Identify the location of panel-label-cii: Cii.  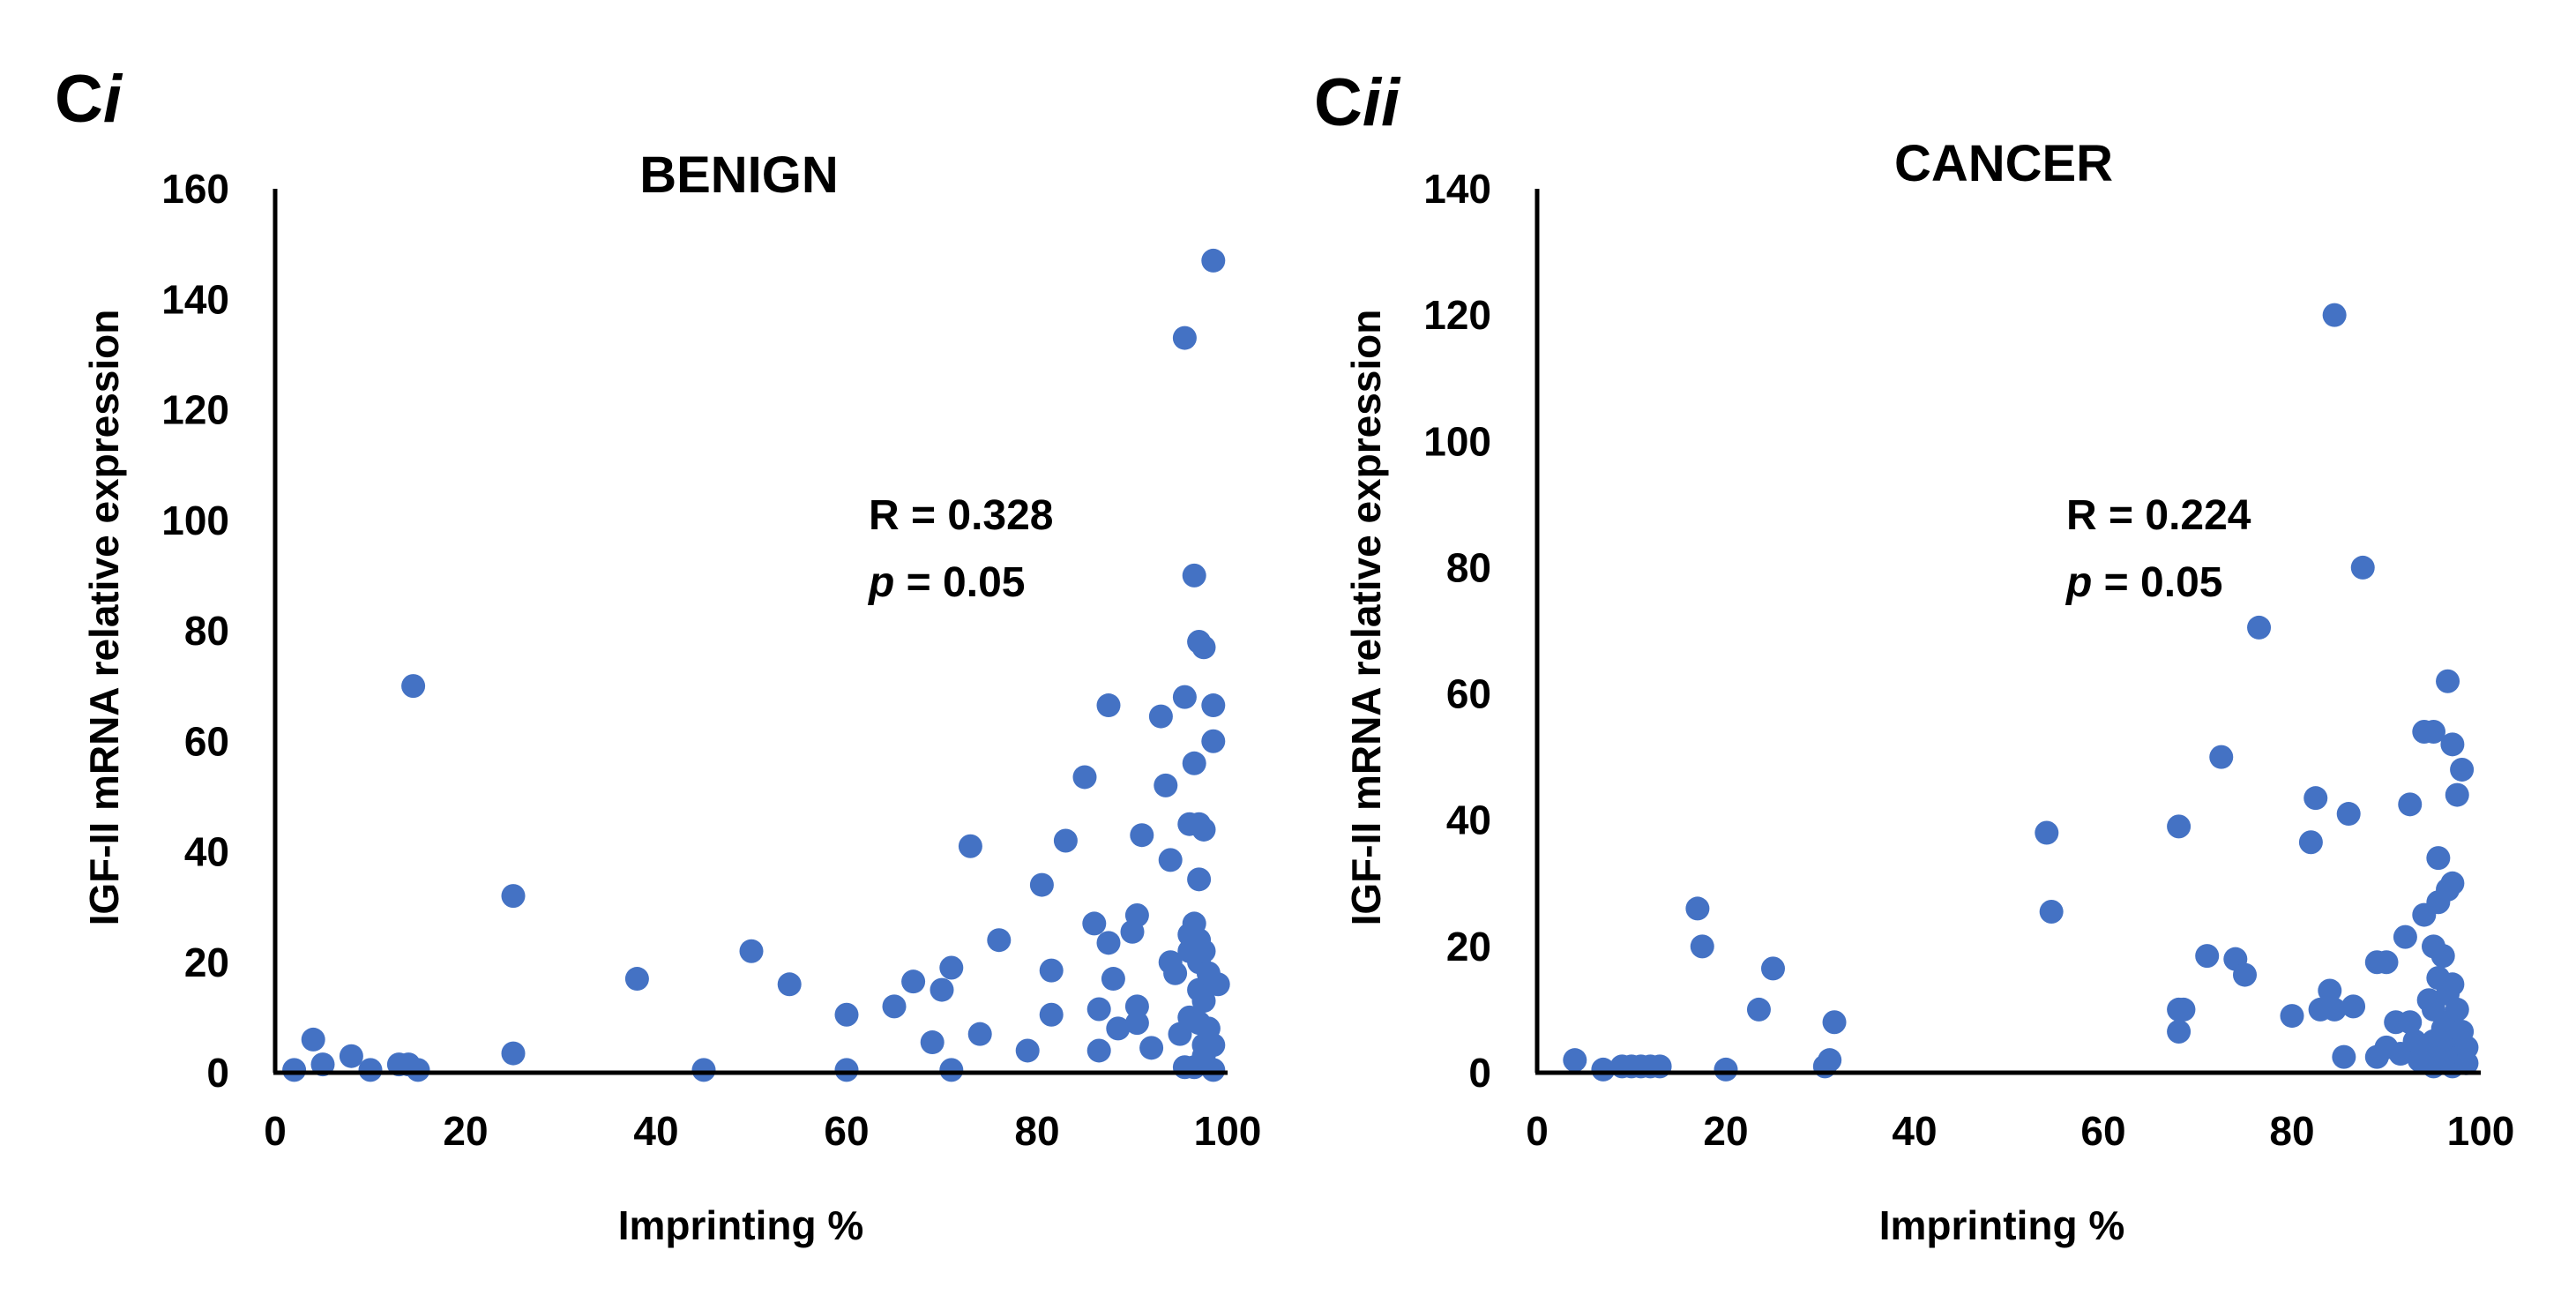
(1357, 102).